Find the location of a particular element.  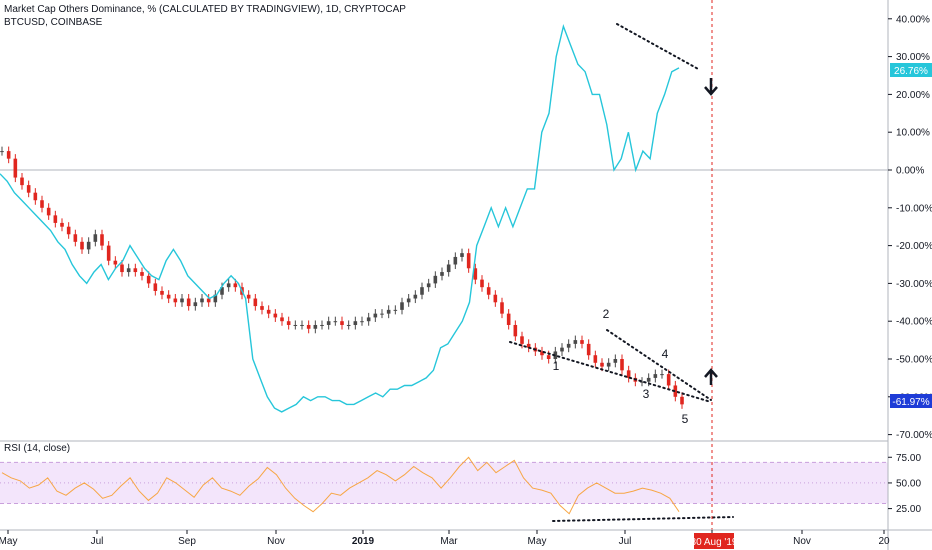

last-value-label-candles: -61.97% is located at coordinates (910, 402).